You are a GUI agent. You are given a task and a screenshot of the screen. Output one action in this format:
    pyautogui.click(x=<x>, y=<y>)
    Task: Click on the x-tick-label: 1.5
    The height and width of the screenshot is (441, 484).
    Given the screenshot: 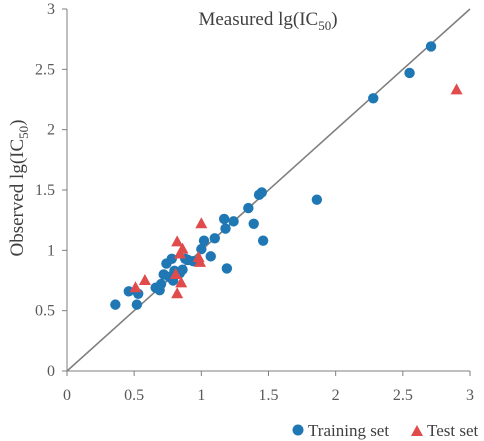 What is the action you would take?
    pyautogui.click(x=269, y=395)
    